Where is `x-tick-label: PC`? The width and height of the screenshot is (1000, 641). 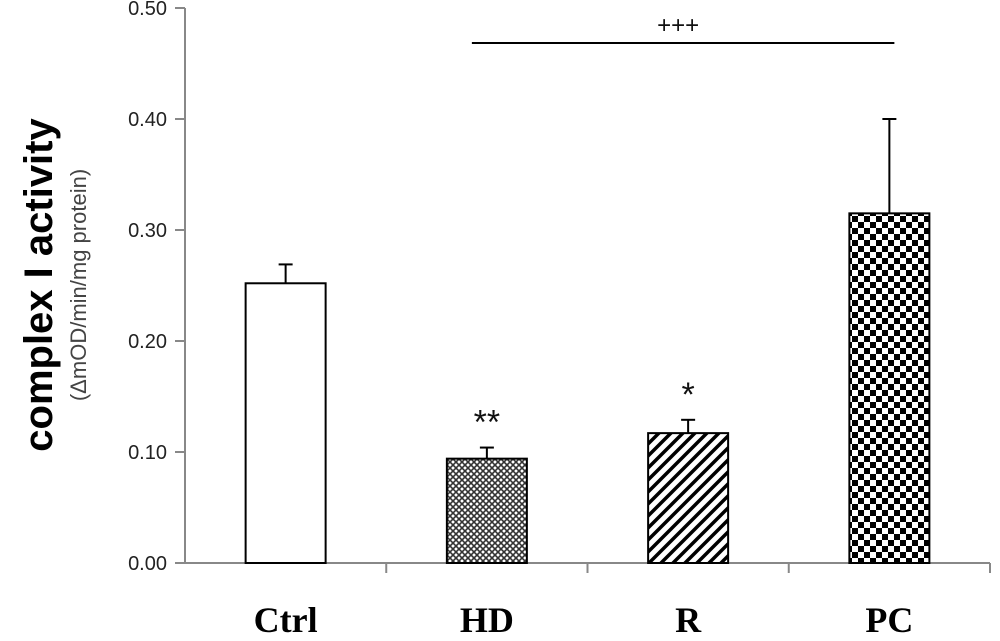 x-tick-label: PC is located at coordinates (889, 620).